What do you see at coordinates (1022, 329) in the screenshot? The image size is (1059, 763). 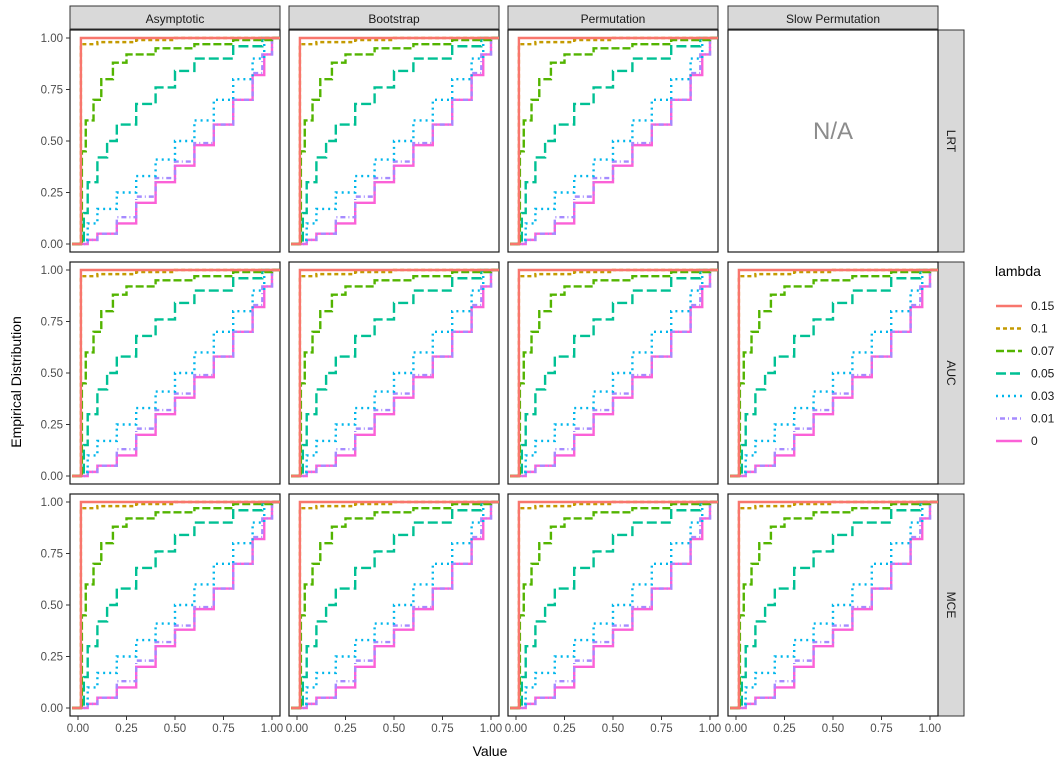 I see `legend-entry: 0.1` at bounding box center [1022, 329].